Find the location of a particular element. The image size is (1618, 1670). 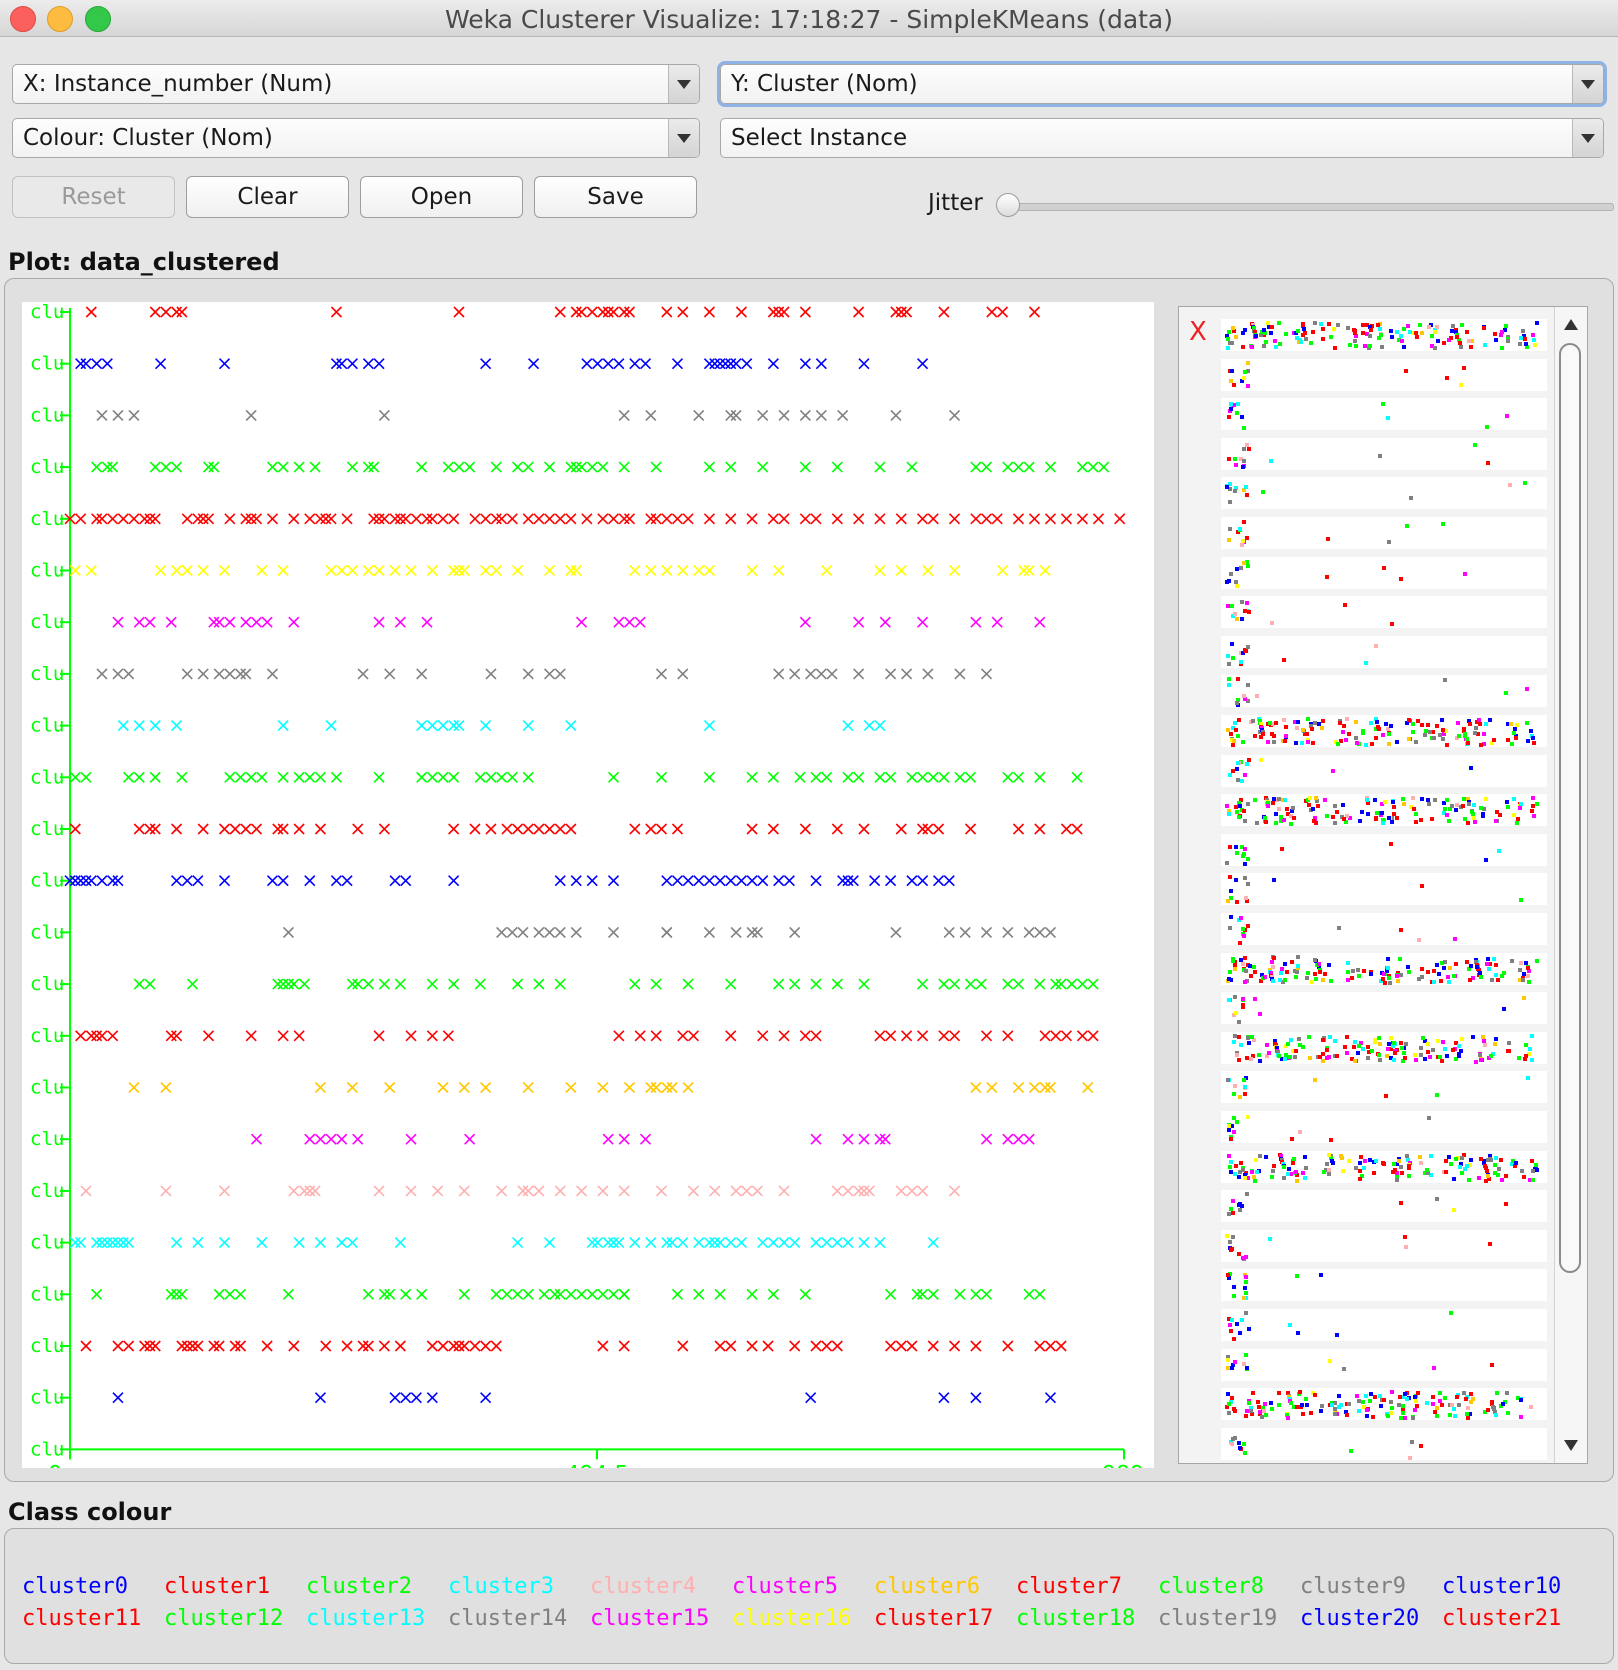

legend-item-cluster19: cluster19 is located at coordinates (1218, 1618).